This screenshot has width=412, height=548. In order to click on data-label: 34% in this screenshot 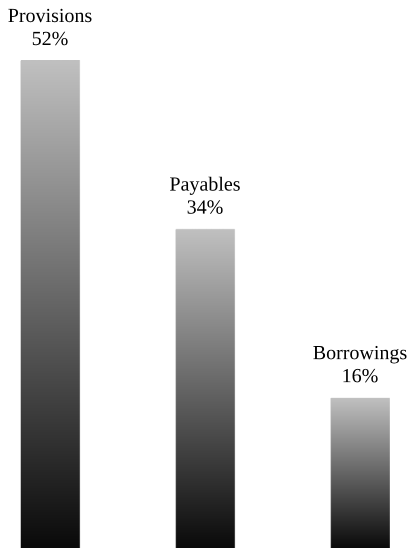, I will do `click(205, 207)`.